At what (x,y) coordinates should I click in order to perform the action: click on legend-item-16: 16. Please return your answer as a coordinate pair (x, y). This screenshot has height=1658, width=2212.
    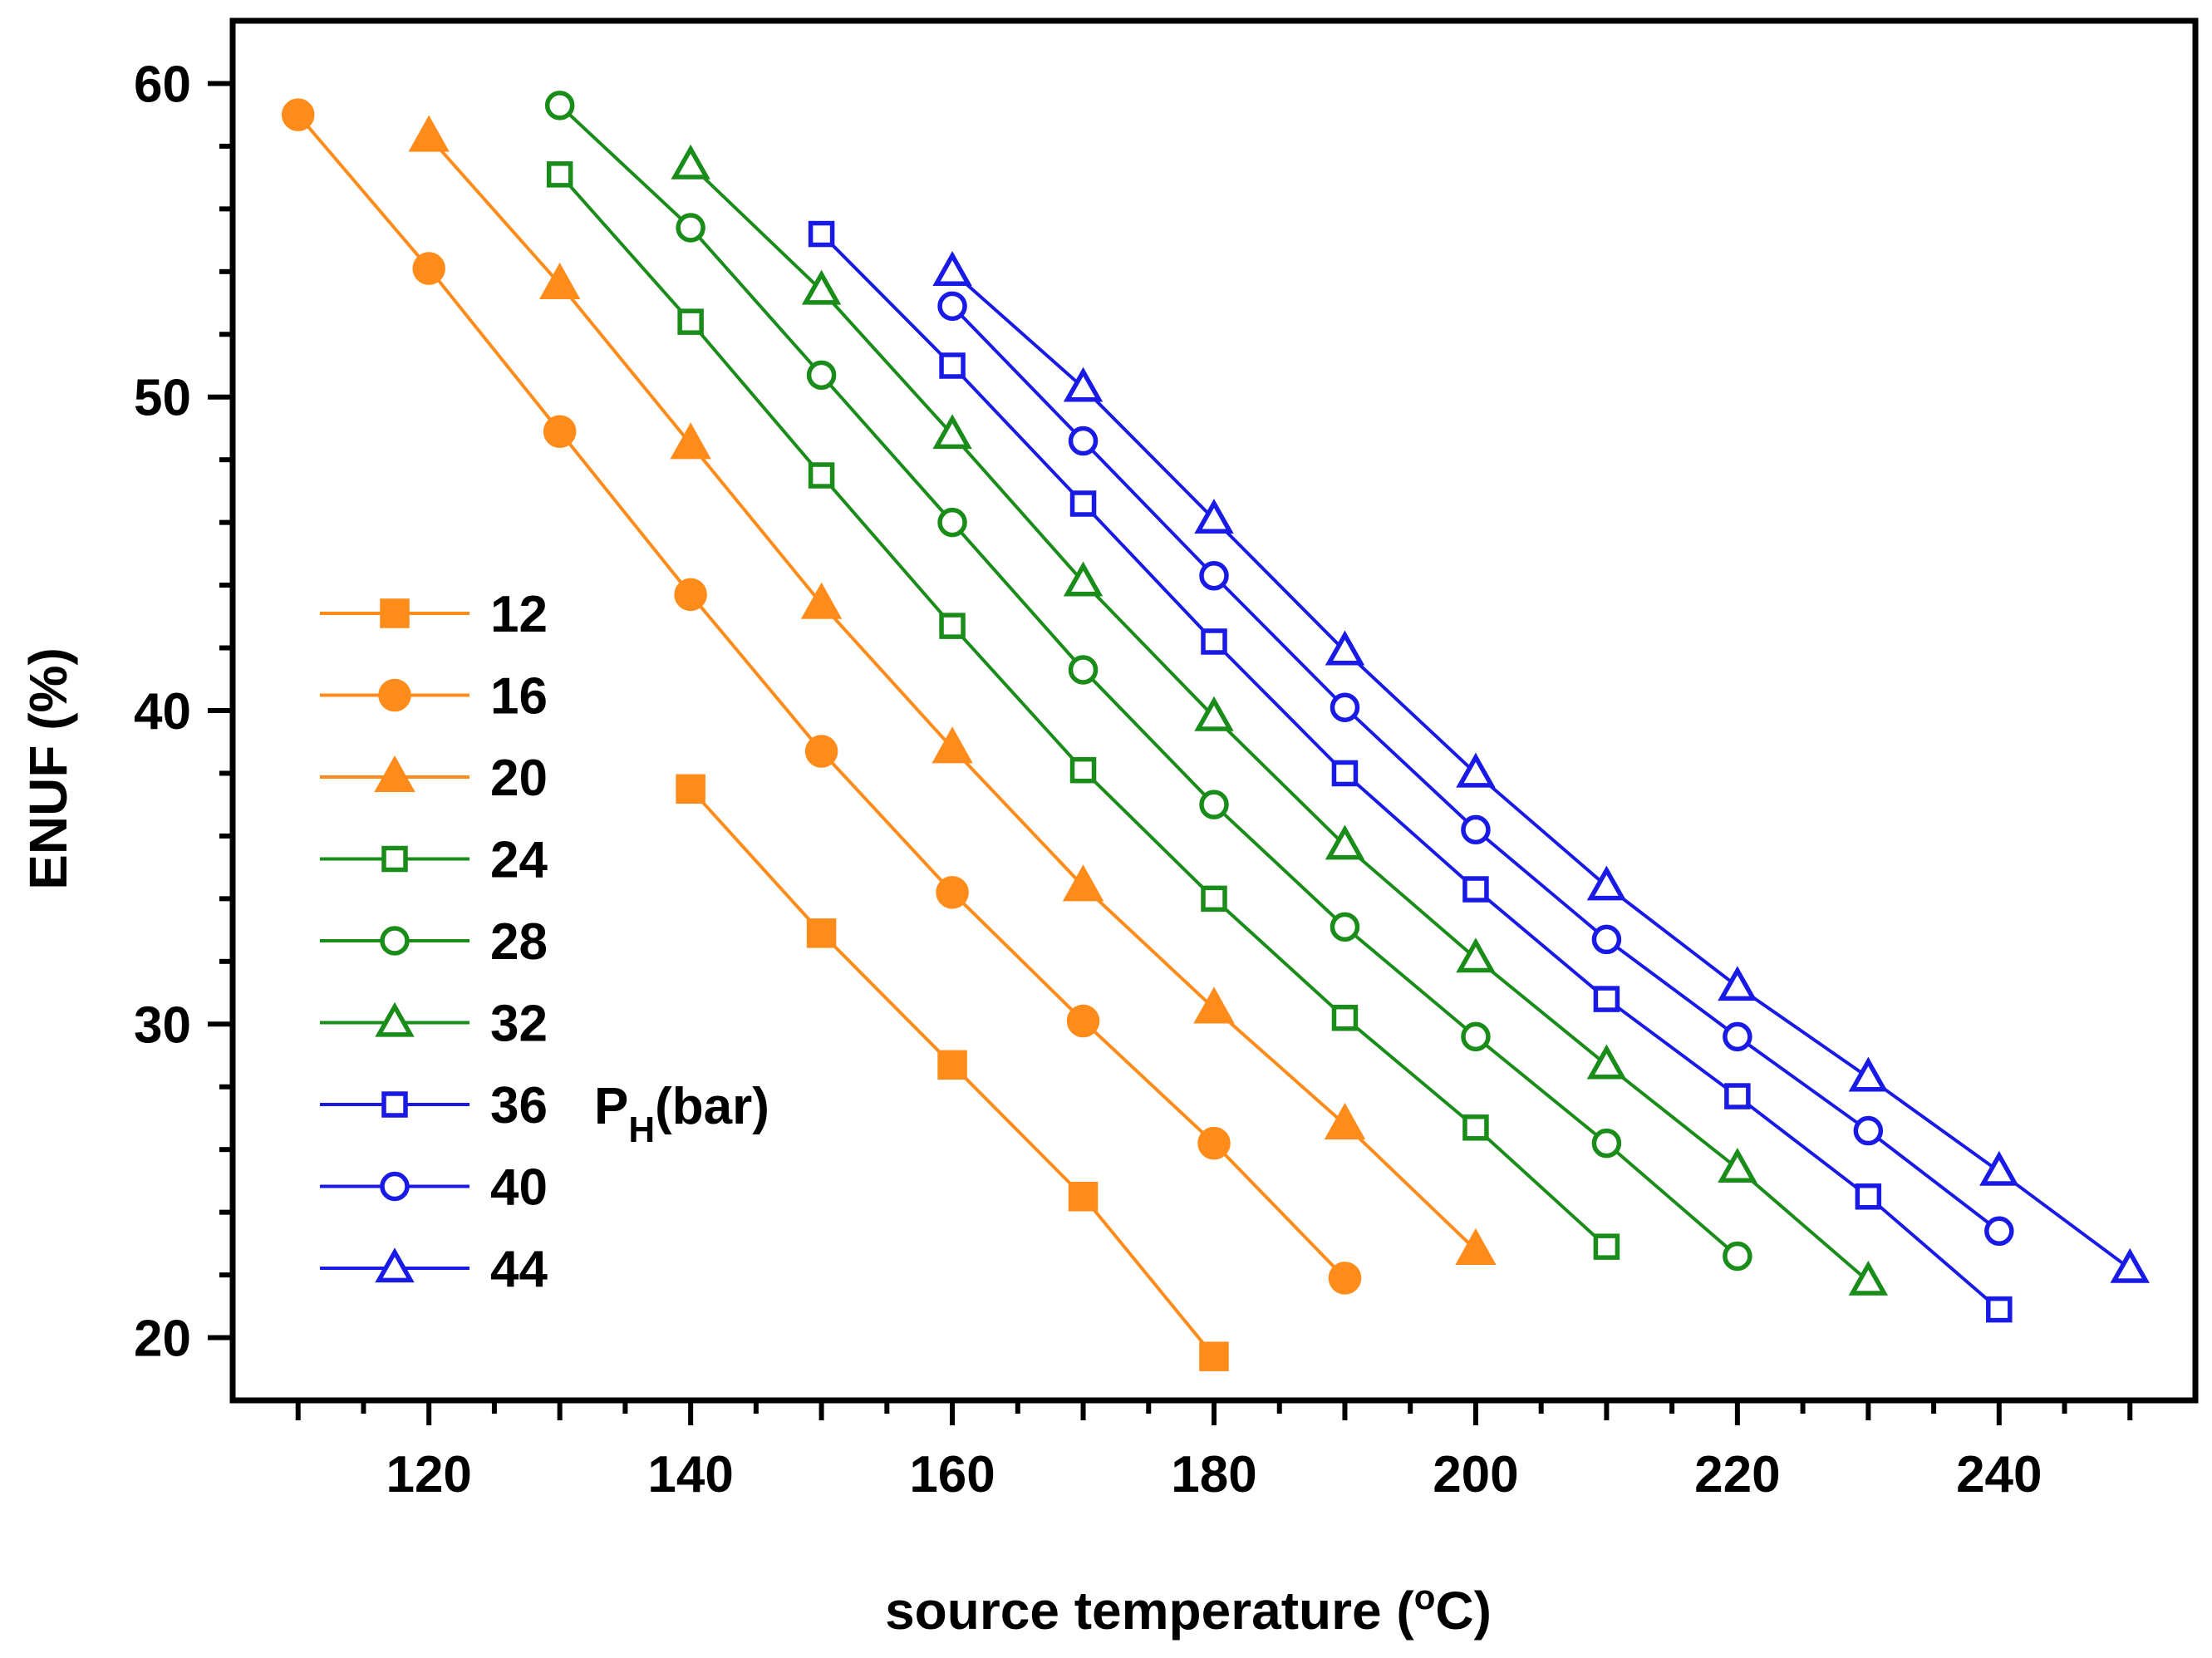
    Looking at the image, I should click on (434, 697).